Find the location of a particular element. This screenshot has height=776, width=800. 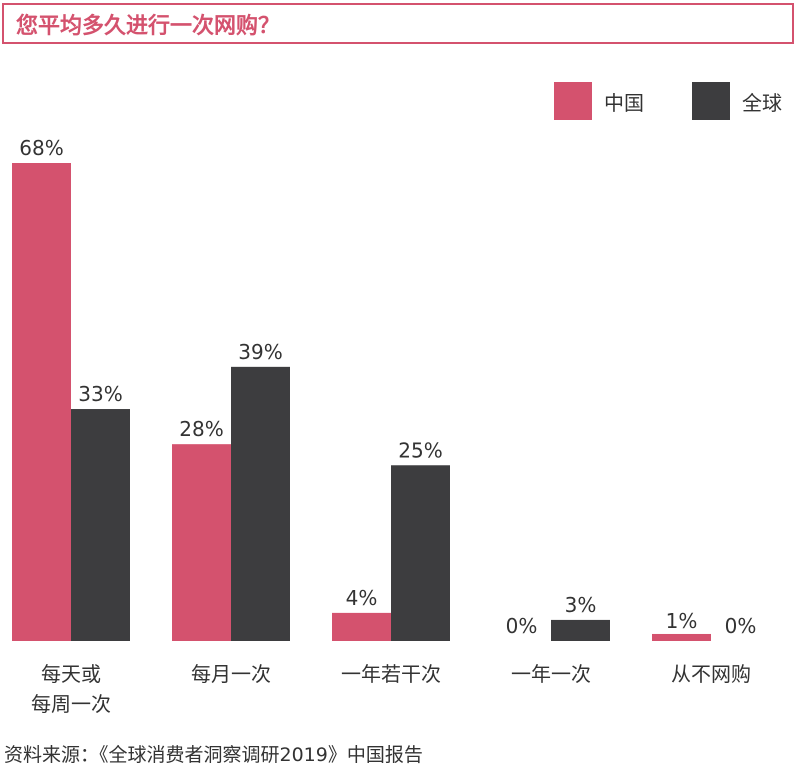

bar-china-several-per-year is located at coordinates (361, 626).